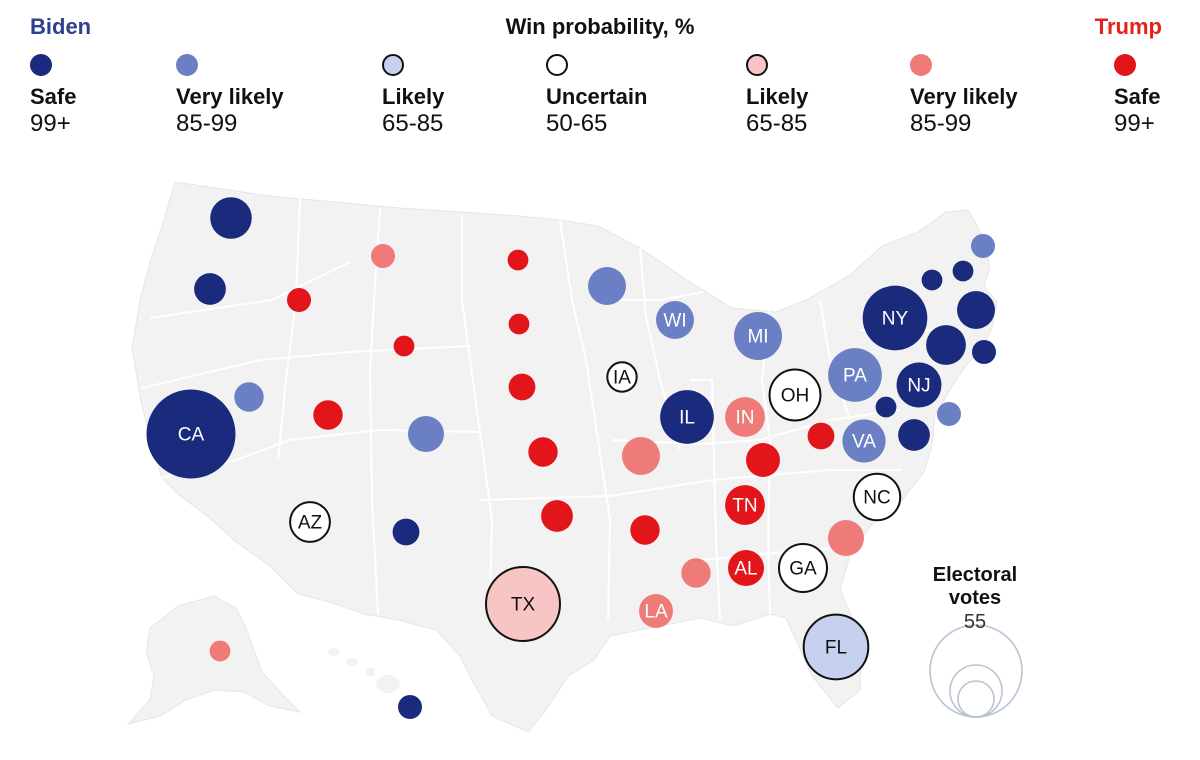 This screenshot has height=760, width=1200. I want to click on state-label: CA, so click(191, 435).